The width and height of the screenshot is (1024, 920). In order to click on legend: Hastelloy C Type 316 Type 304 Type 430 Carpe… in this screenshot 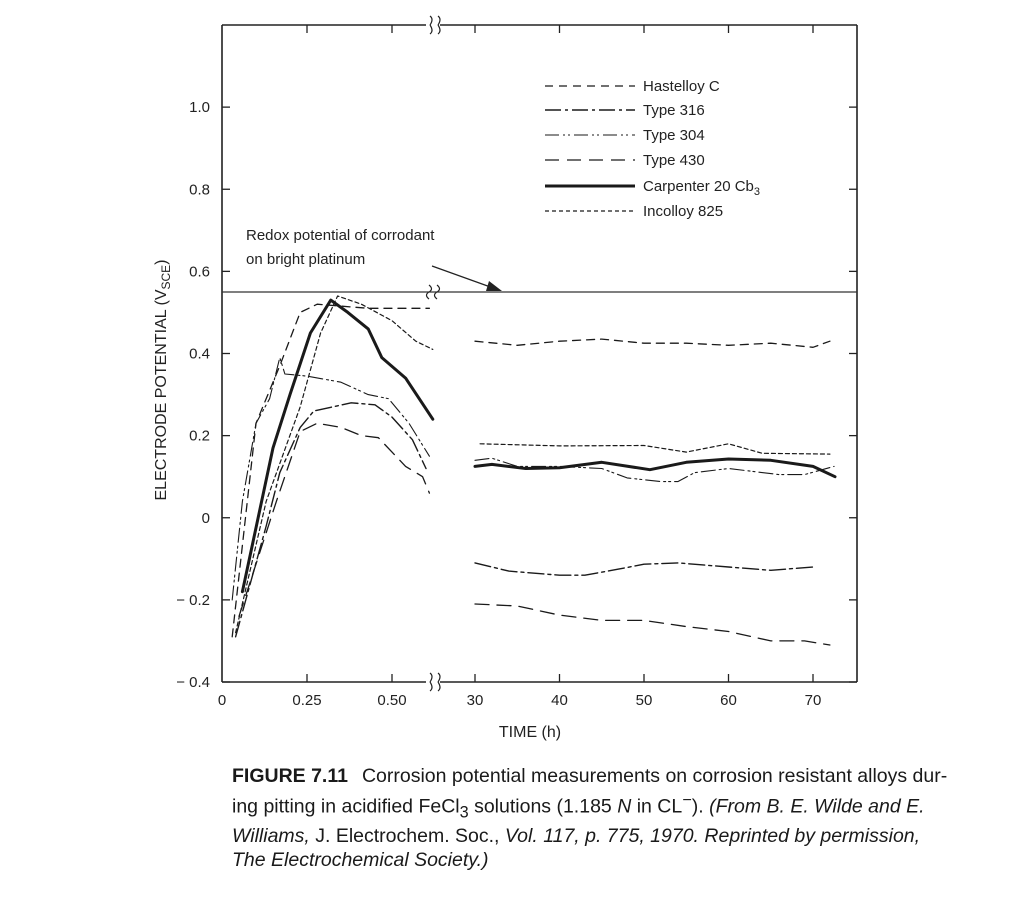, I will do `click(652, 149)`.